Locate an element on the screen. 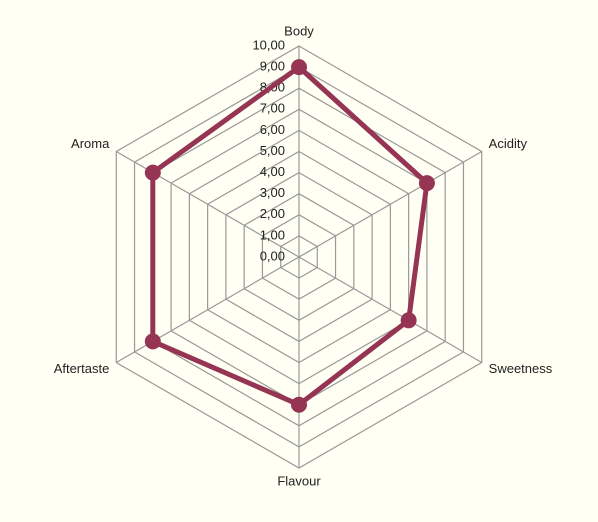  r-tick-label: 9,00 is located at coordinates (272, 66).